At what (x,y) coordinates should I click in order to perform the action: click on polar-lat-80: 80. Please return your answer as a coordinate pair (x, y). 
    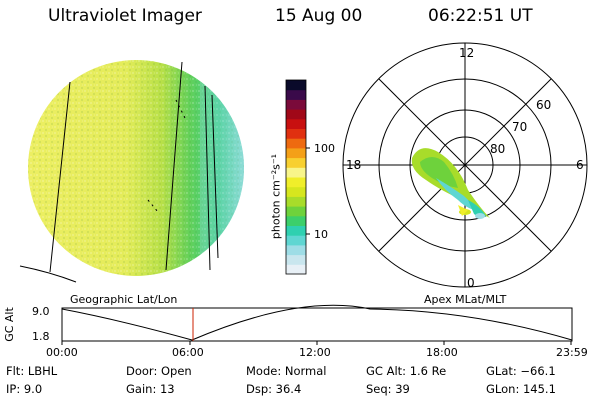
    Looking at the image, I should click on (498, 149).